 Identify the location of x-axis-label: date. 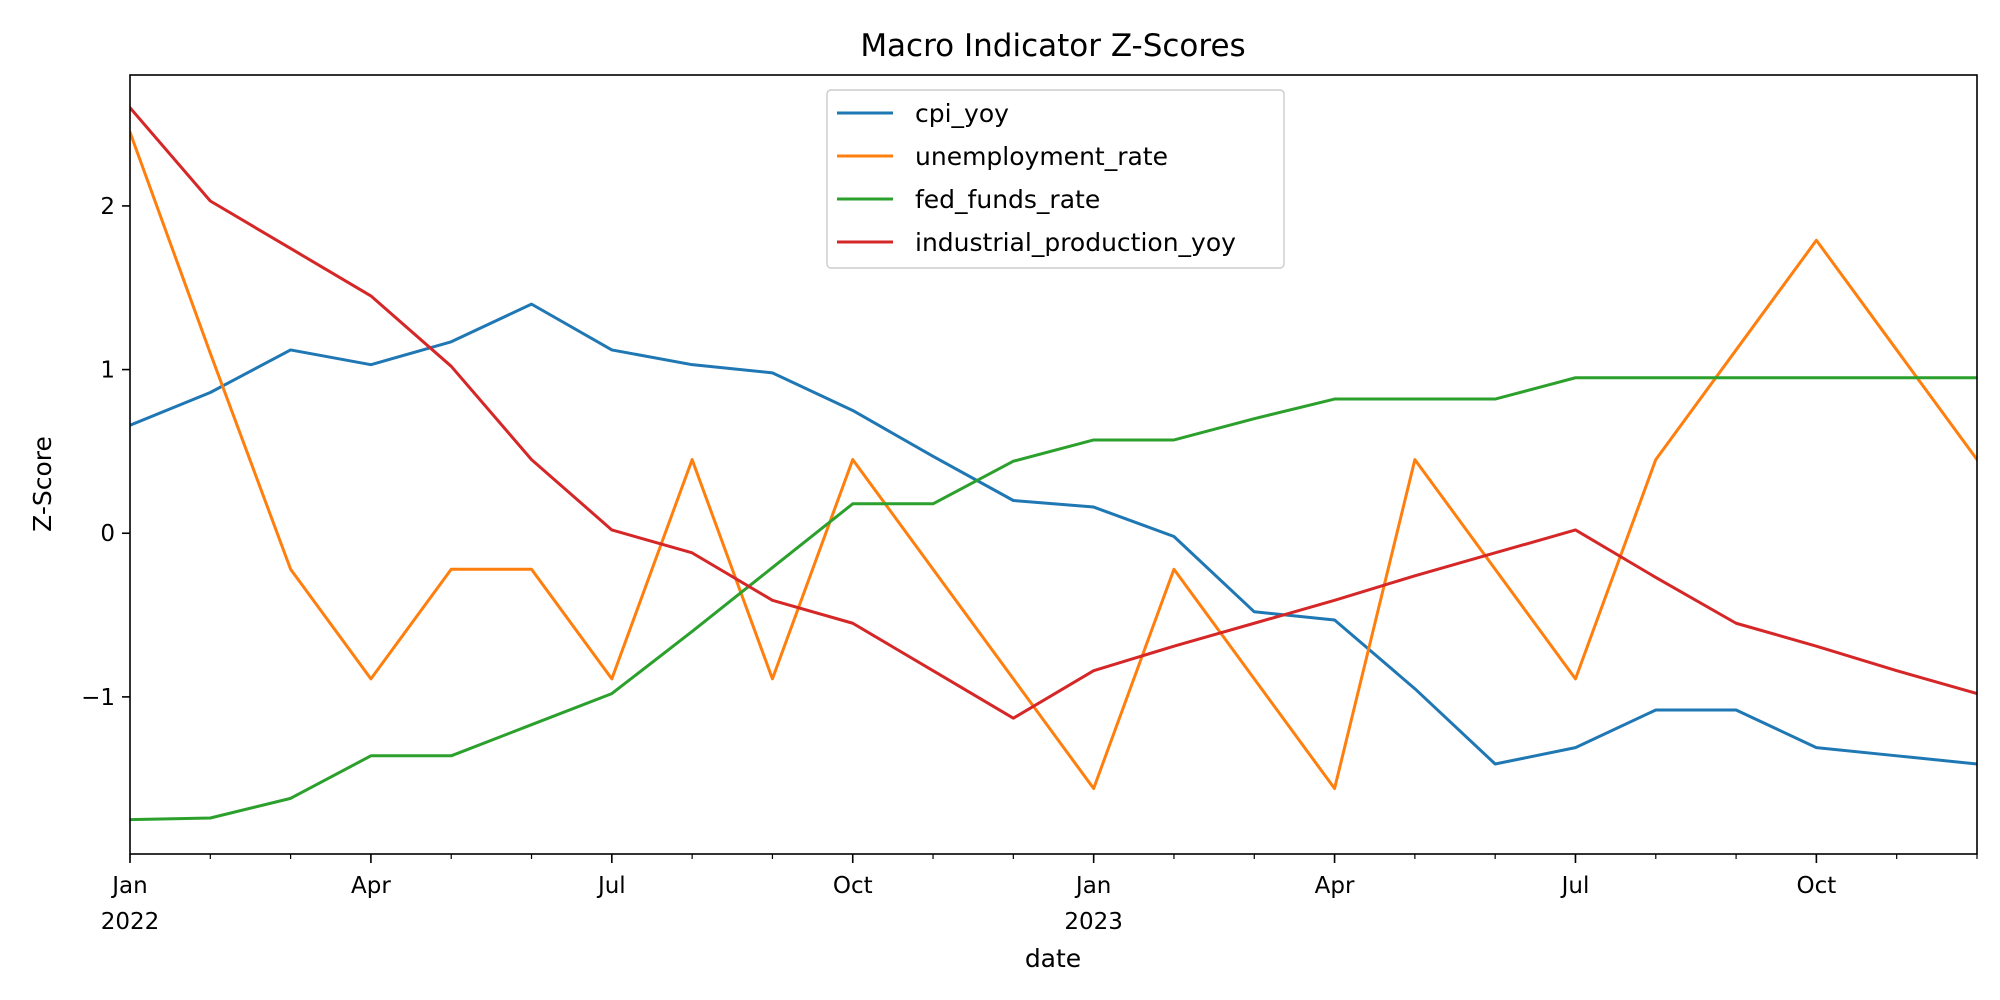
(1053, 958).